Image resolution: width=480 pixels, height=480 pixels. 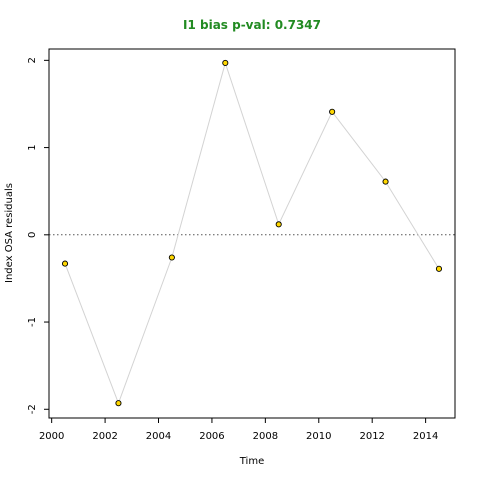 I want to click on y-axis: -2 -1 0 1 2, so click(x=38, y=235).